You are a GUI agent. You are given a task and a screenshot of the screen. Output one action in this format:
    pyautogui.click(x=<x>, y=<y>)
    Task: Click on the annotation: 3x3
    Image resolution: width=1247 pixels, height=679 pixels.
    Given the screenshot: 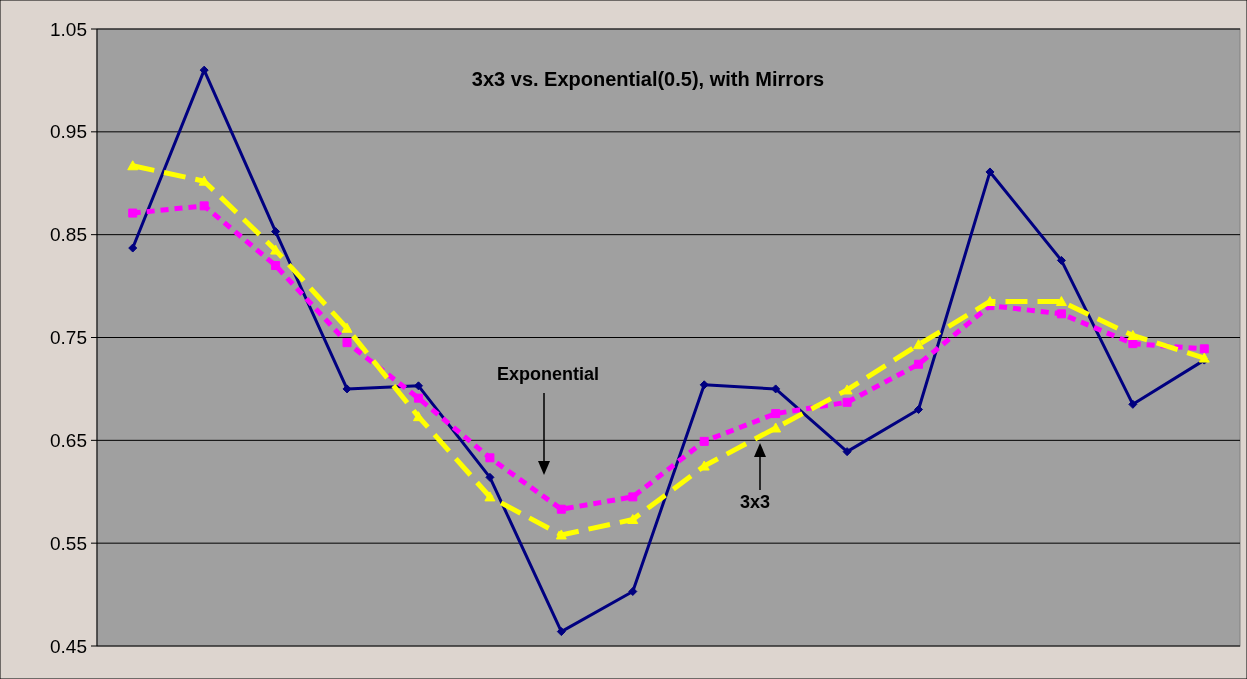 What is the action you would take?
    pyautogui.click(x=755, y=502)
    